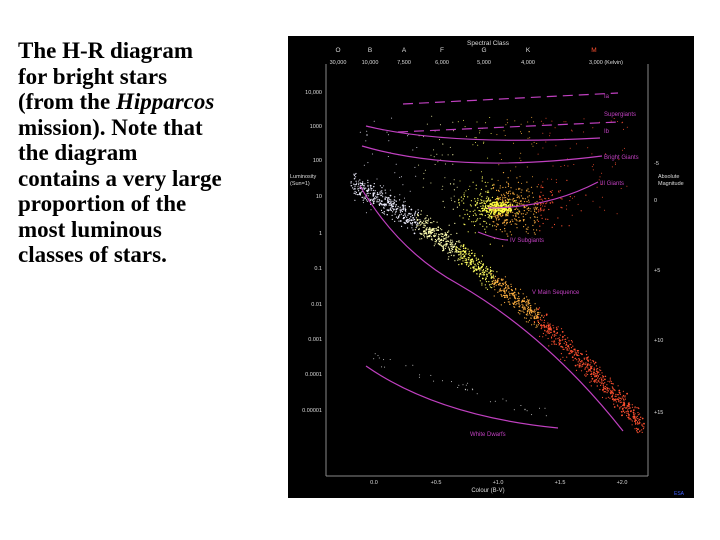  I want to click on spectral-class-letter: A, so click(404, 50).